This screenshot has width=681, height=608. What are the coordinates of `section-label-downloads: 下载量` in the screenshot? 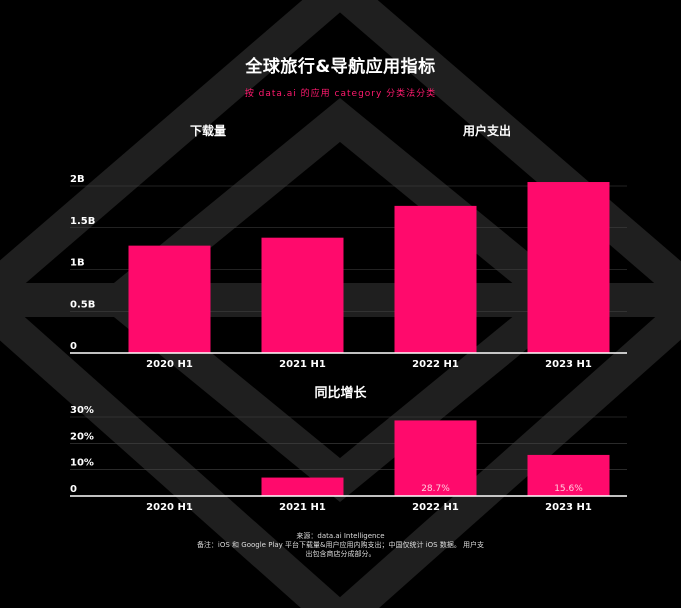 It's located at (208, 131).